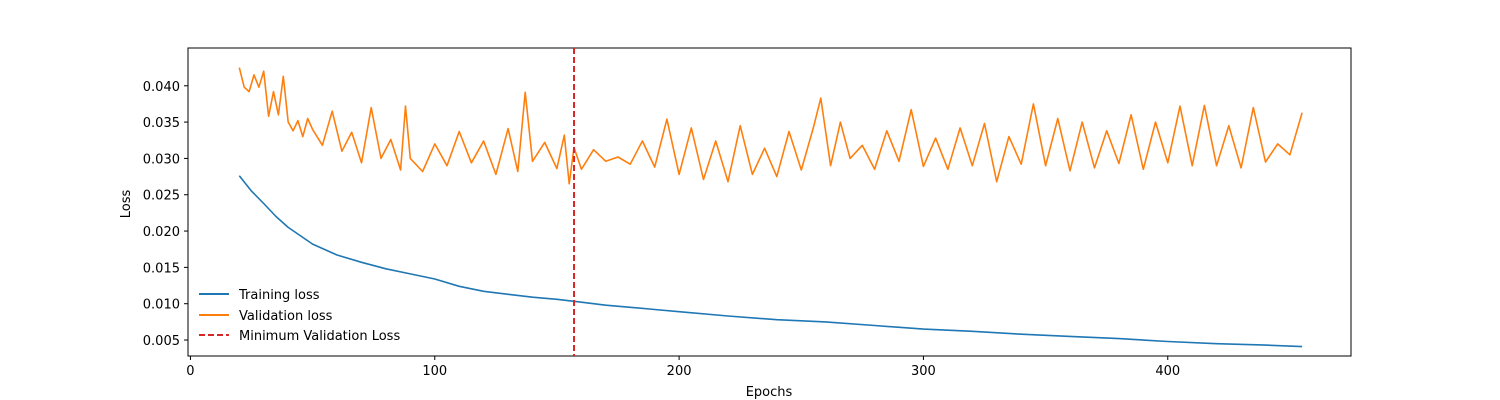 This screenshot has width=1500, height=400. What do you see at coordinates (161, 232) in the screenshot?
I see `y-tick-label: 0.020` at bounding box center [161, 232].